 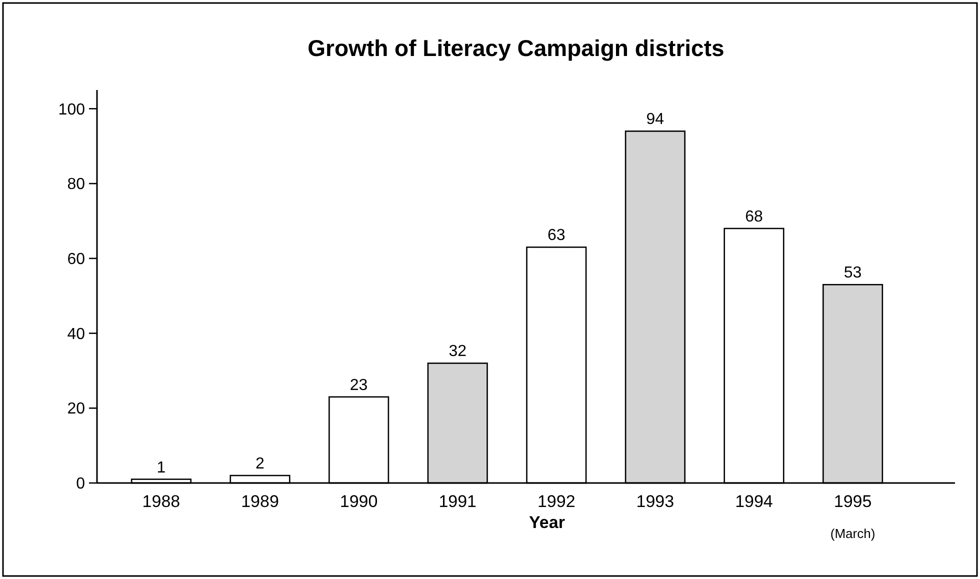 What do you see at coordinates (516, 48) in the screenshot?
I see `chart-title: Growth of Literacy Campaign districts` at bounding box center [516, 48].